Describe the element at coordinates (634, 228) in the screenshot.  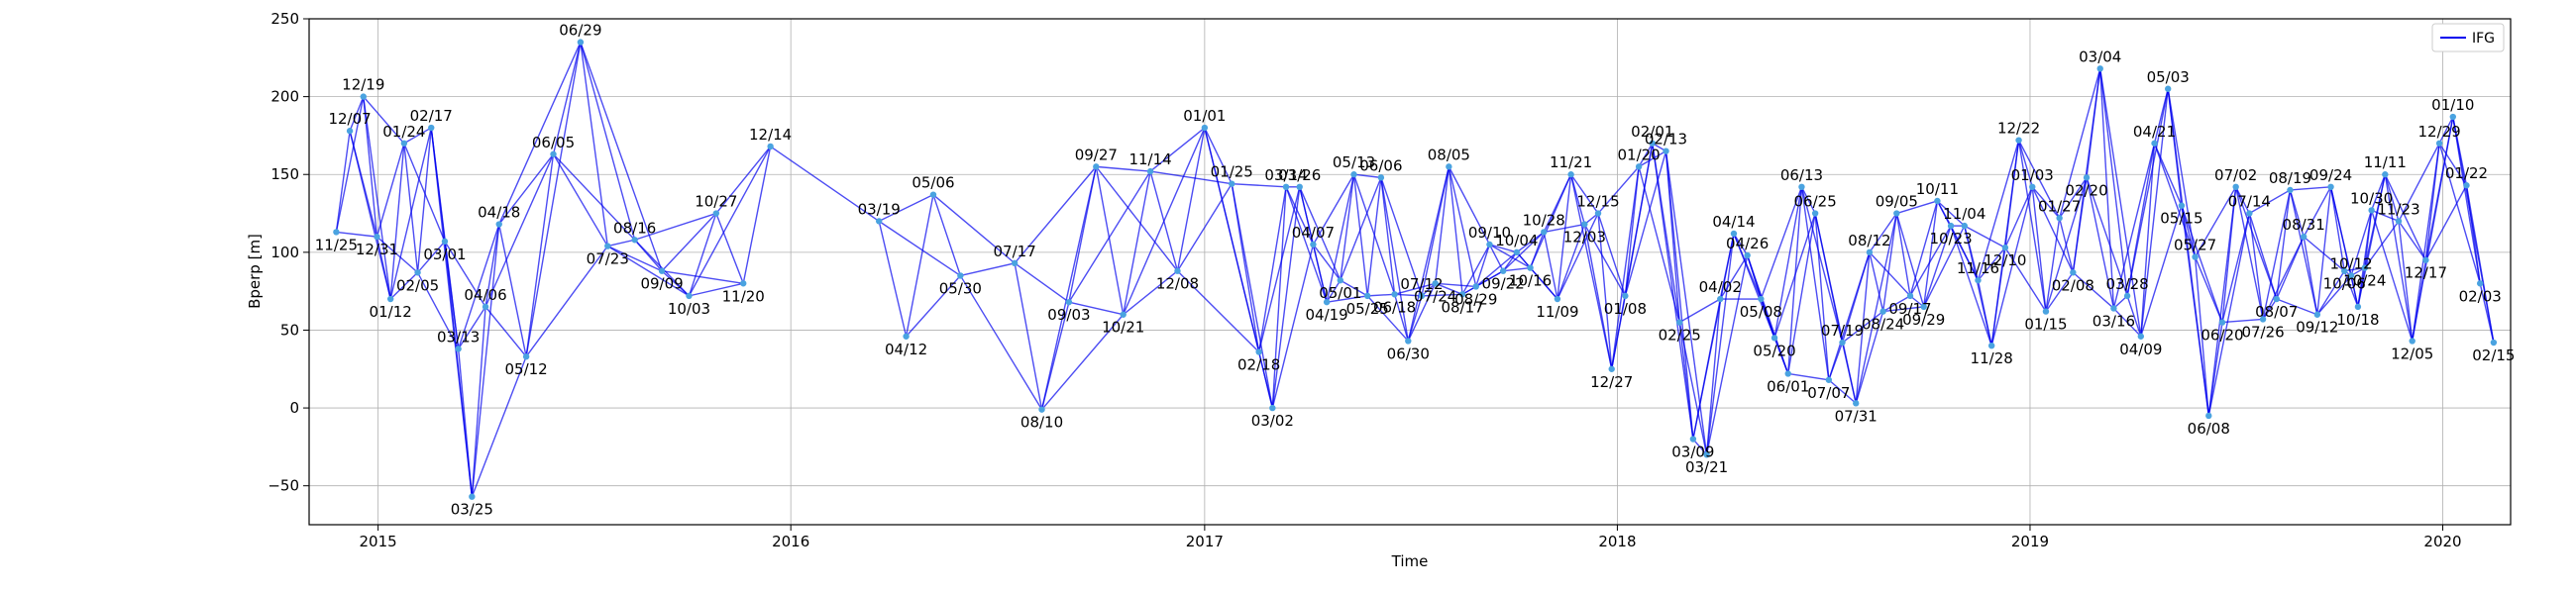
I see `acquisition-label: 08/16` at that location.